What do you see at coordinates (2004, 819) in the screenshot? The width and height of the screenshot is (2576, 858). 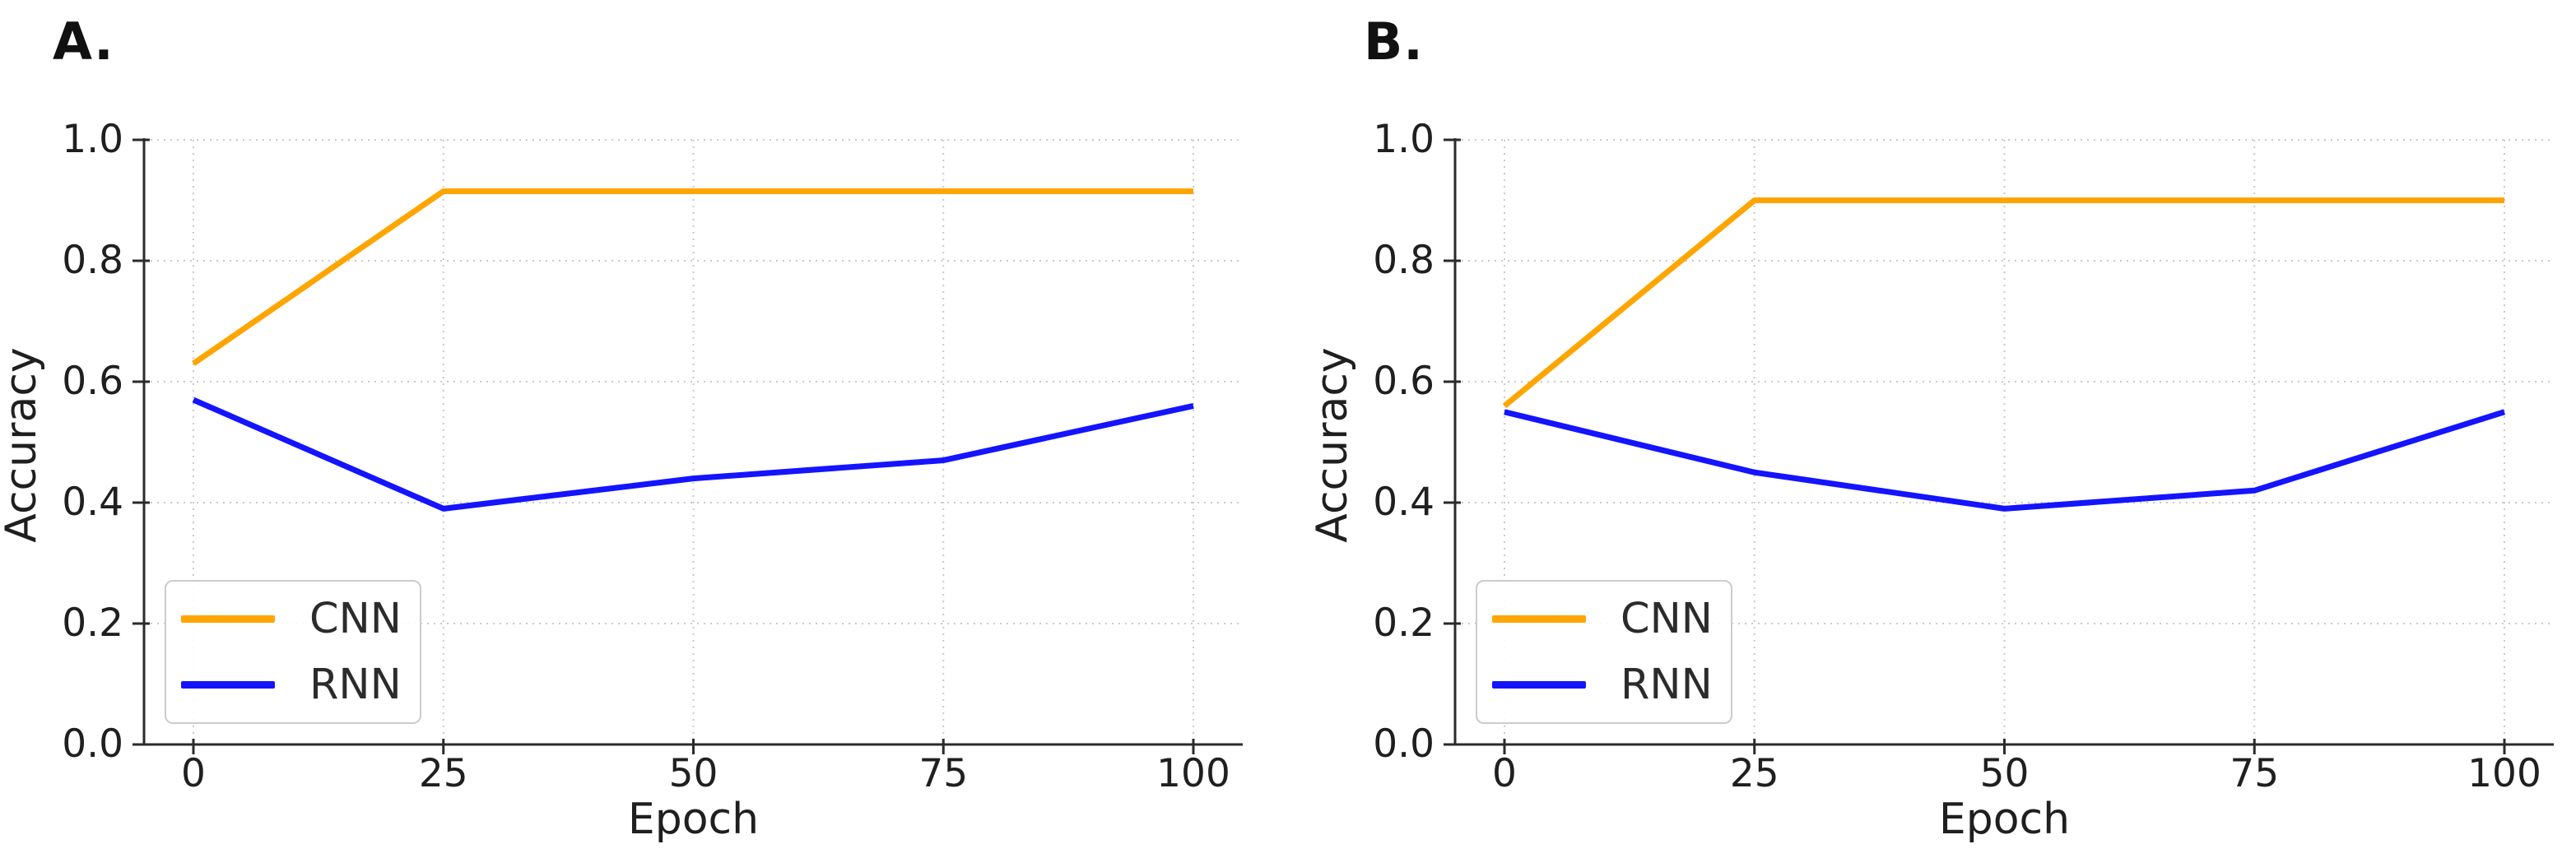 I see `panel-b-x-axis-label: Epoch` at bounding box center [2004, 819].